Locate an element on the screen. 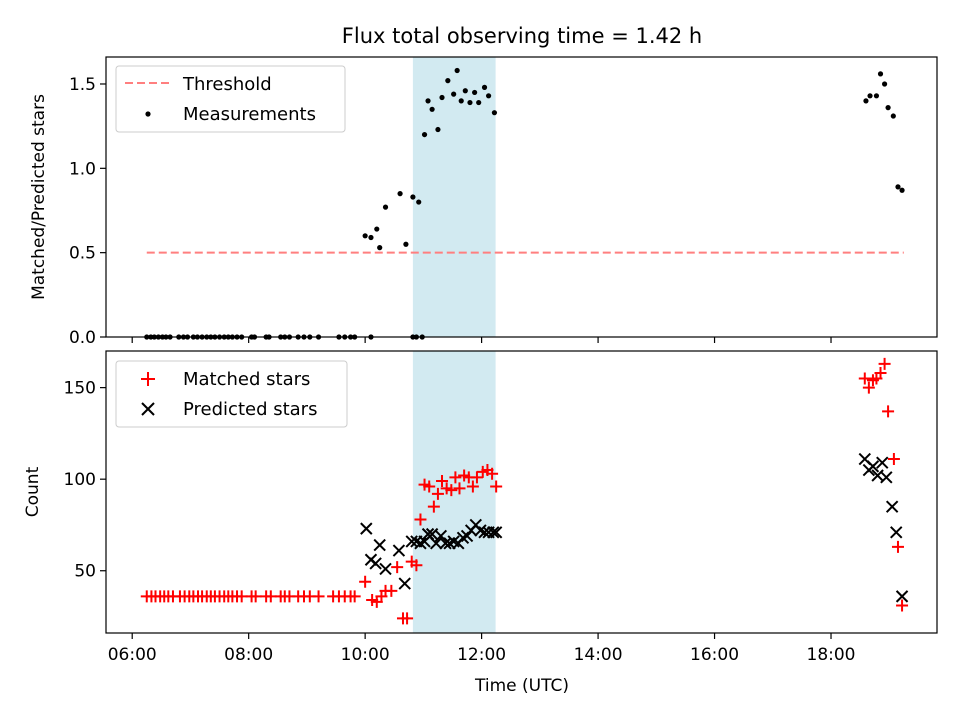 The width and height of the screenshot is (960, 720). bottom-legend: Matched stars Predicted stars is located at coordinates (231, 394).